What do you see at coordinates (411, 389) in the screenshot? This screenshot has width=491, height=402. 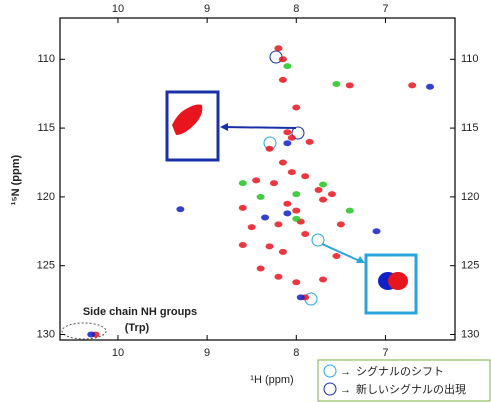 I see `legend-label: 新しいシグナルの出現` at bounding box center [411, 389].